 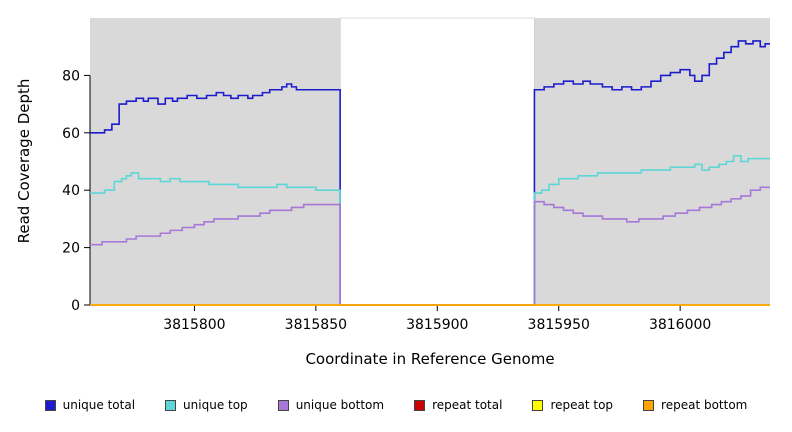 What do you see at coordinates (430, 359) in the screenshot?
I see `x-axis-label: Coordinate in Reference Genome` at bounding box center [430, 359].